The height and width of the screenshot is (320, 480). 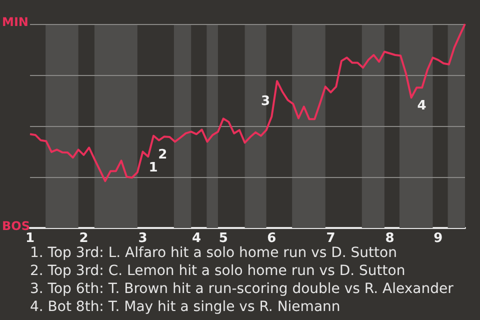 What do you see at coordinates (16, 226) in the screenshot?
I see `annotation: BOS` at bounding box center [16, 226].